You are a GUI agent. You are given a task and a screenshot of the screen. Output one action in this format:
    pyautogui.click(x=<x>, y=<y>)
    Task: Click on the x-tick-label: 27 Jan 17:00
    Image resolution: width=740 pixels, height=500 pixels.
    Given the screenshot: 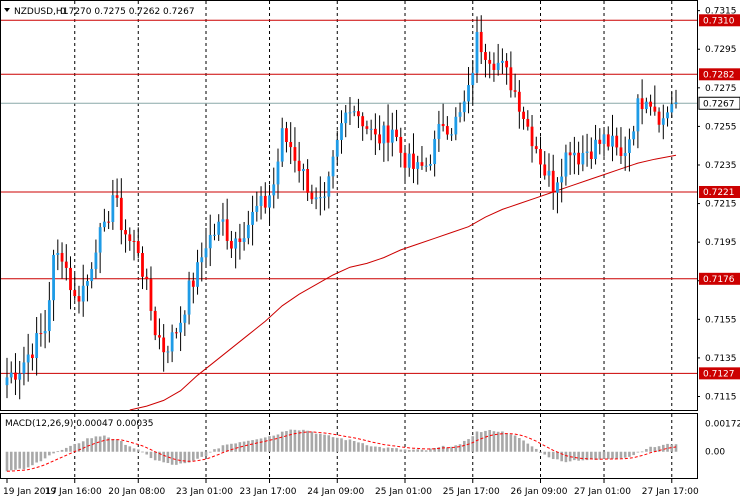 What is the action you would take?
    pyautogui.click(x=670, y=492)
    